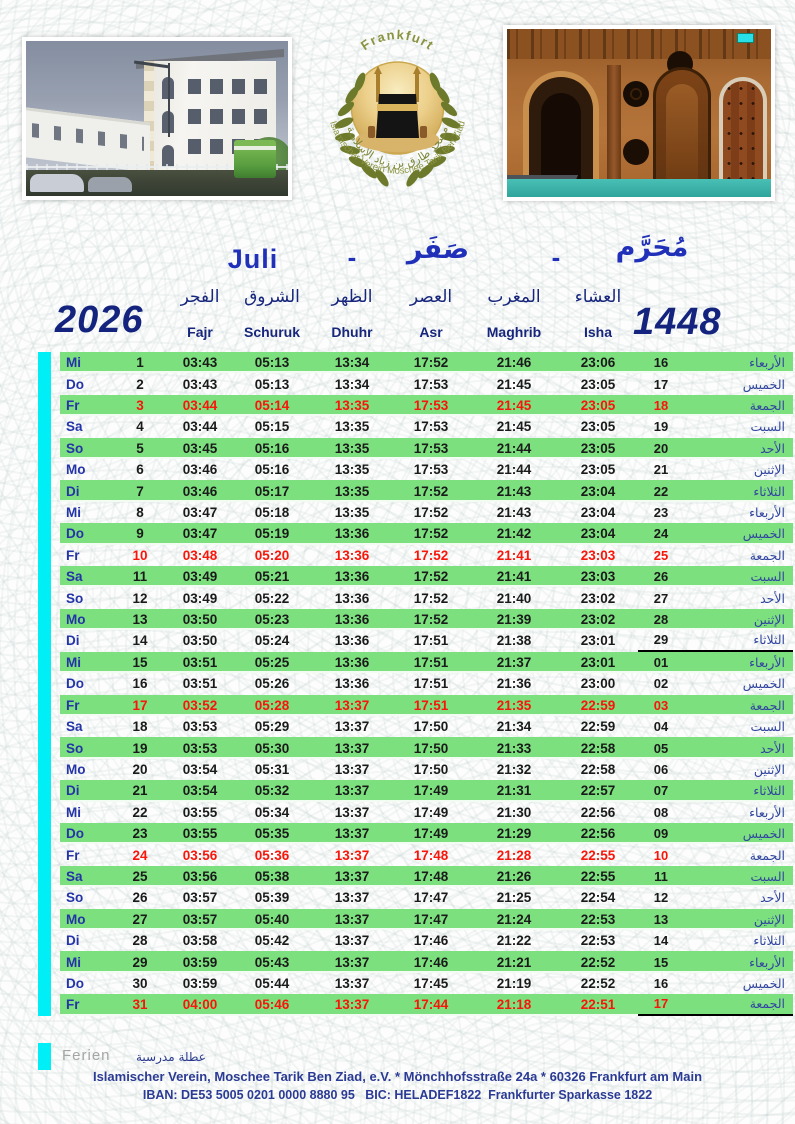 Image resolution: width=795 pixels, height=1124 pixels. Describe the element at coordinates (661, 919) in the screenshot. I see `cell-hijri: 13` at that location.